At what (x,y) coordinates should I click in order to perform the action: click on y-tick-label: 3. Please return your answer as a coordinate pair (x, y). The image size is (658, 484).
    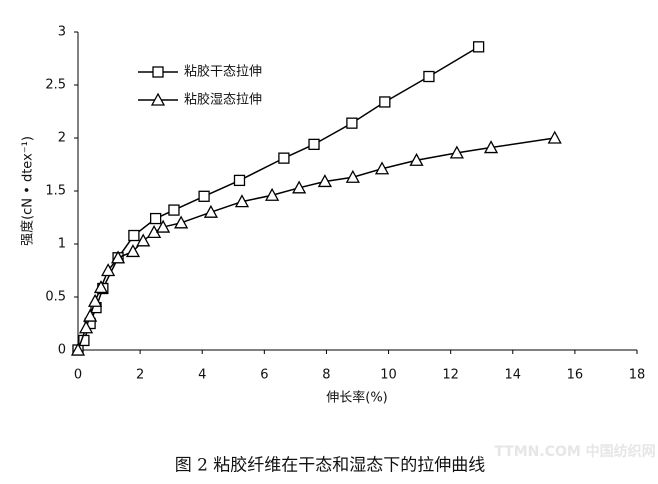
    Looking at the image, I should click on (62, 32).